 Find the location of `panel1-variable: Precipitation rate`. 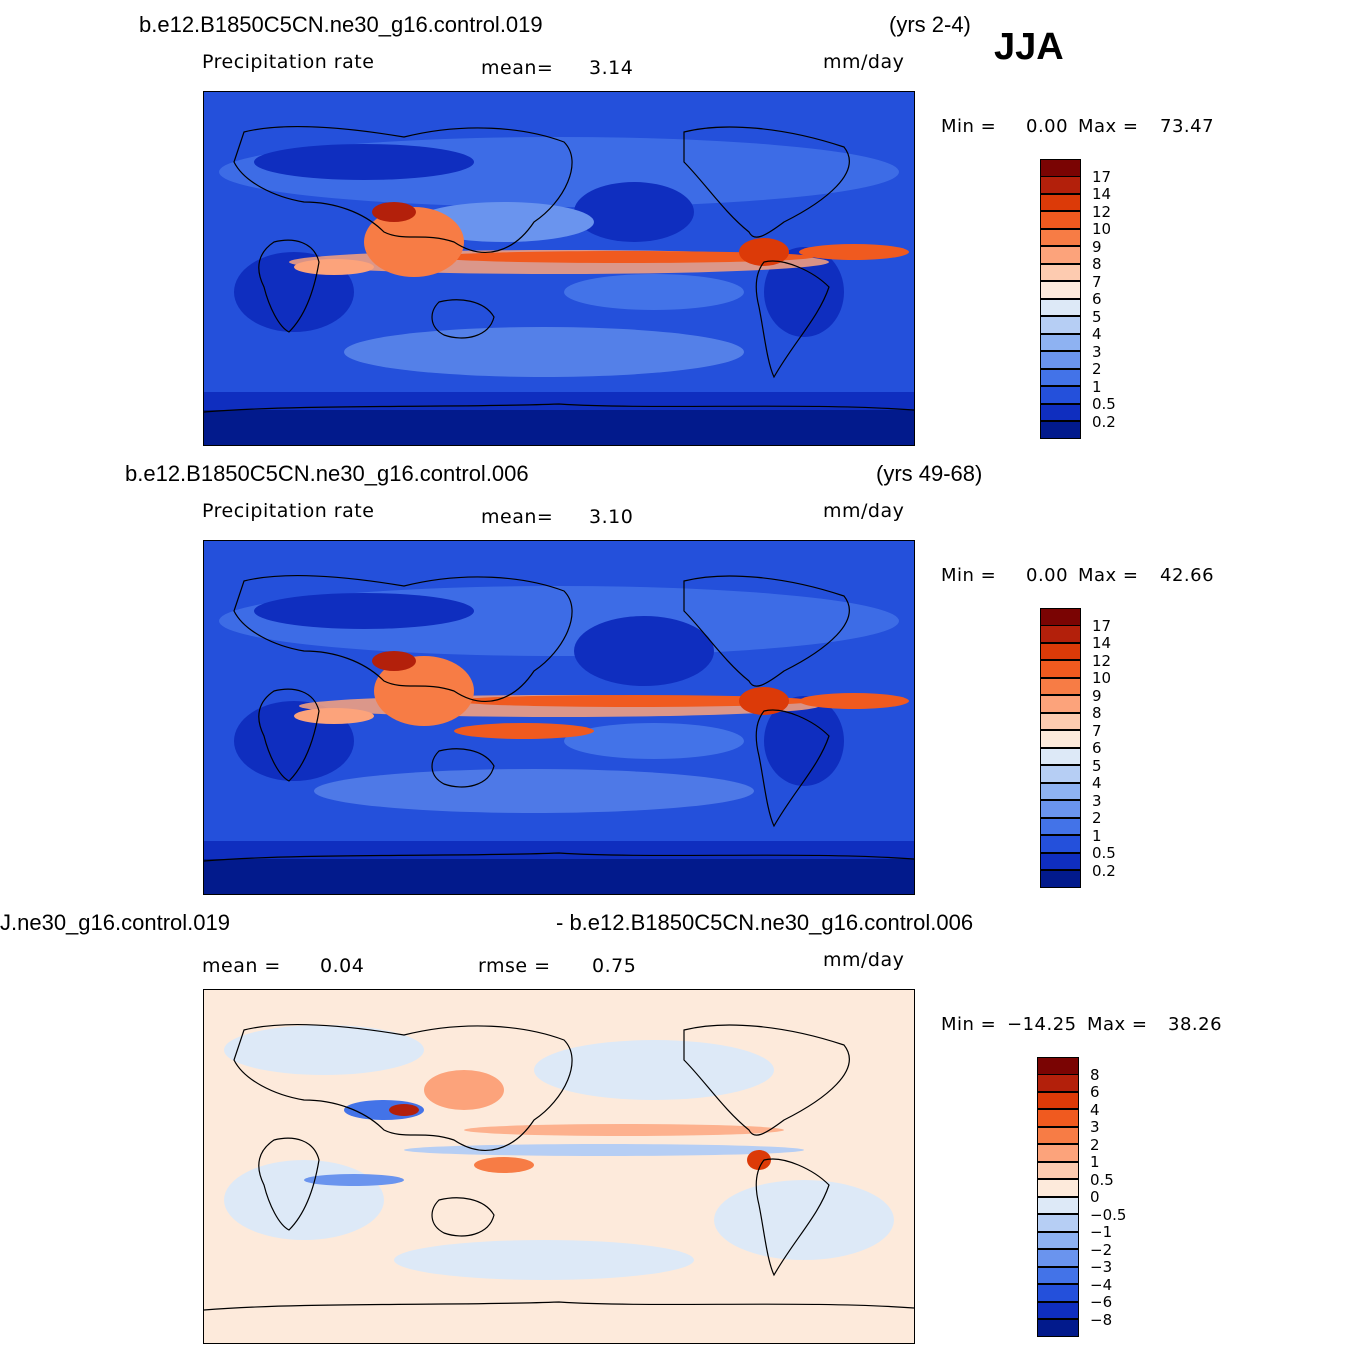

panel1-variable: Precipitation rate is located at coordinates (288, 62).